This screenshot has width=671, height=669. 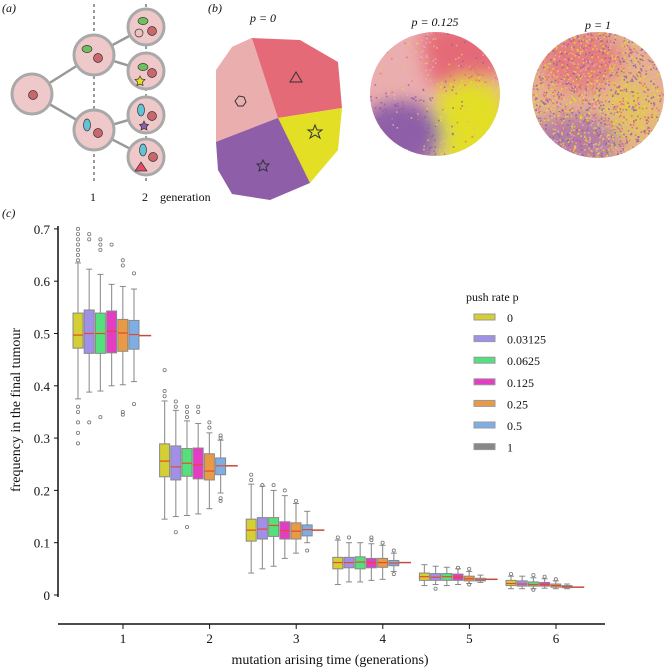 What do you see at coordinates (383, 560) in the screenshot?
I see `box-0.25-gen-4` at bounding box center [383, 560].